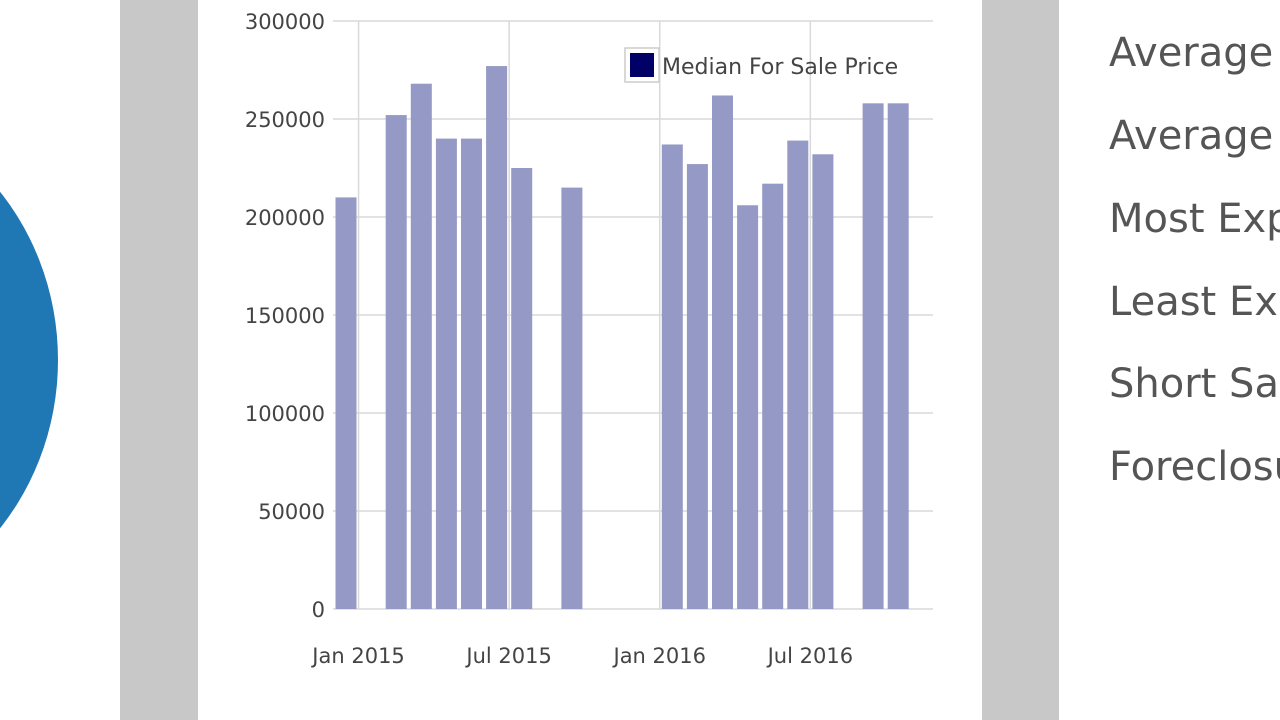 The width and height of the screenshot is (1280, 720). Describe the element at coordinates (285, 414) in the screenshot. I see `y-tick-label: 100000` at that location.